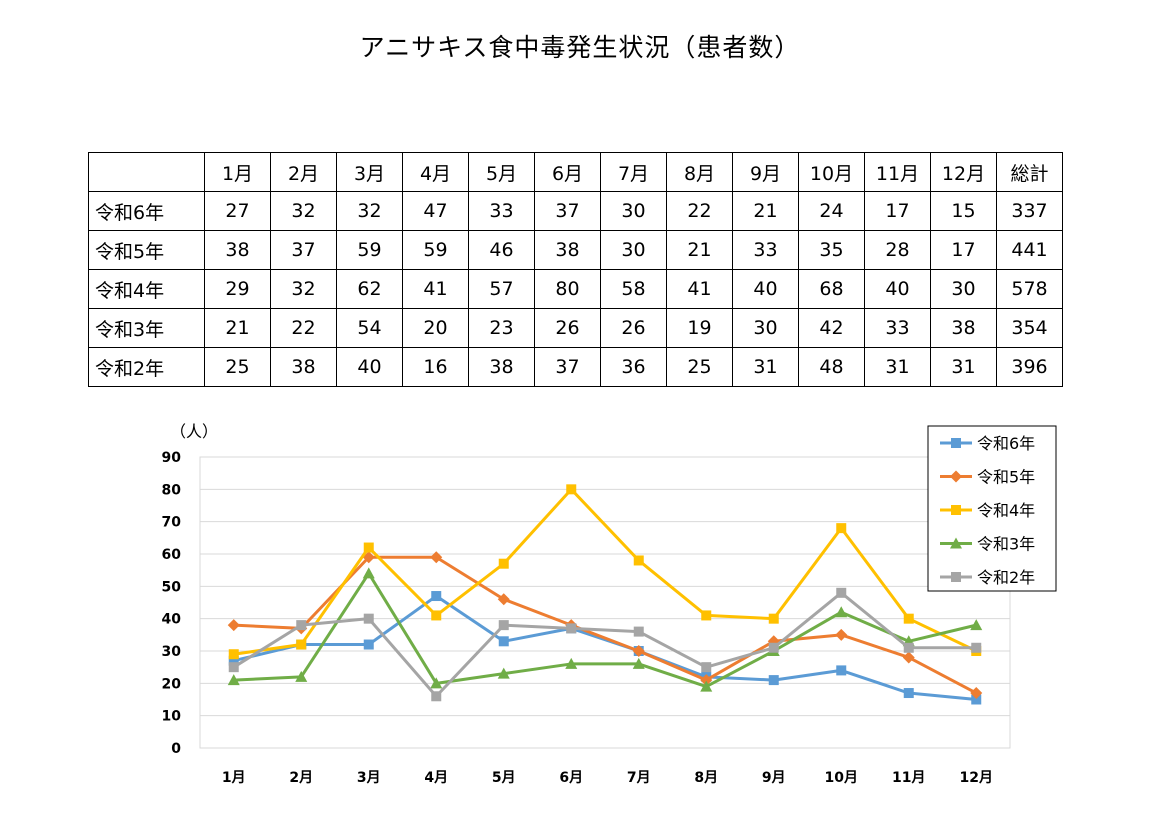 This screenshot has height=832, width=1160. What do you see at coordinates (237, 367) in the screenshot?
I see `table-cell: 25` at bounding box center [237, 367].